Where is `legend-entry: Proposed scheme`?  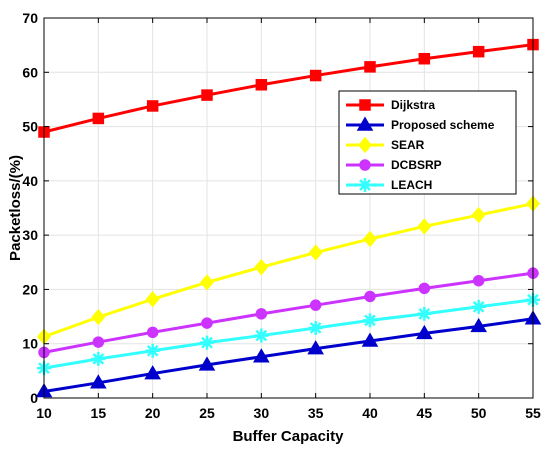 legend-entry: Proposed scheme is located at coordinates (420, 124).